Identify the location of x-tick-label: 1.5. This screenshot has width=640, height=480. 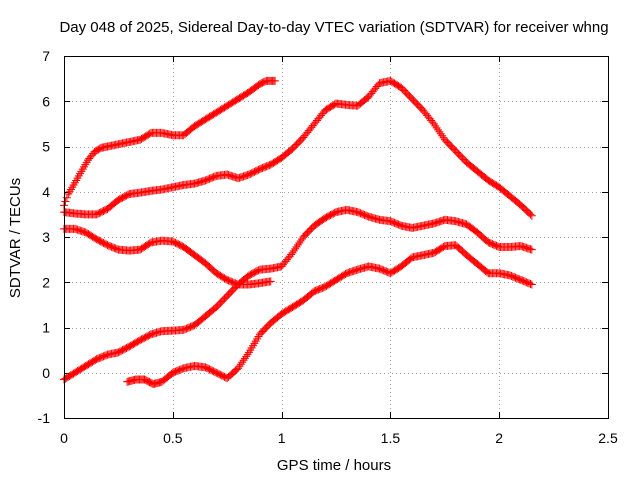
(391, 438).